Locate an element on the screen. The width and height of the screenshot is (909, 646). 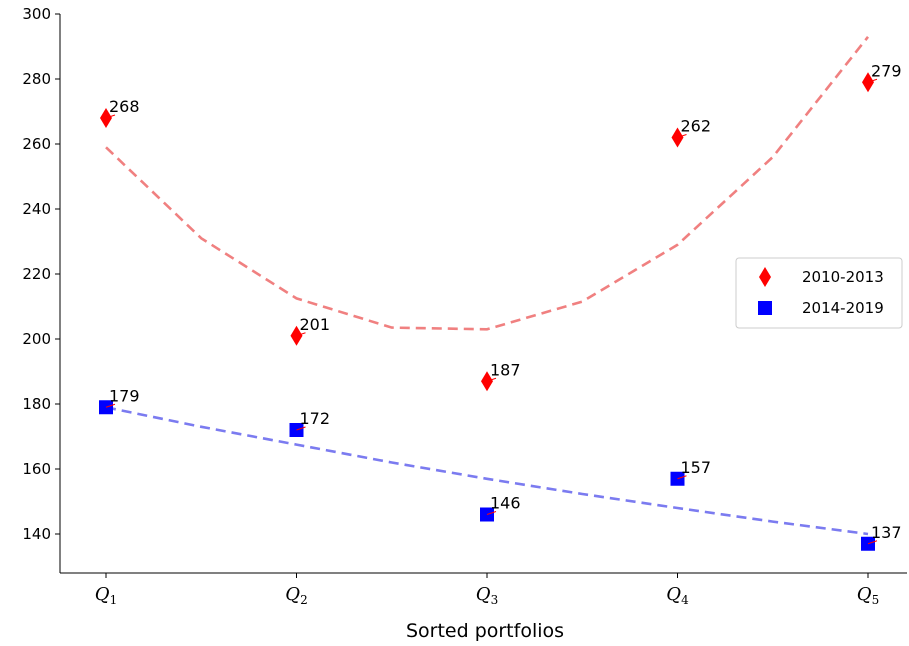
y-tick-label: 240 is located at coordinates (36, 209).